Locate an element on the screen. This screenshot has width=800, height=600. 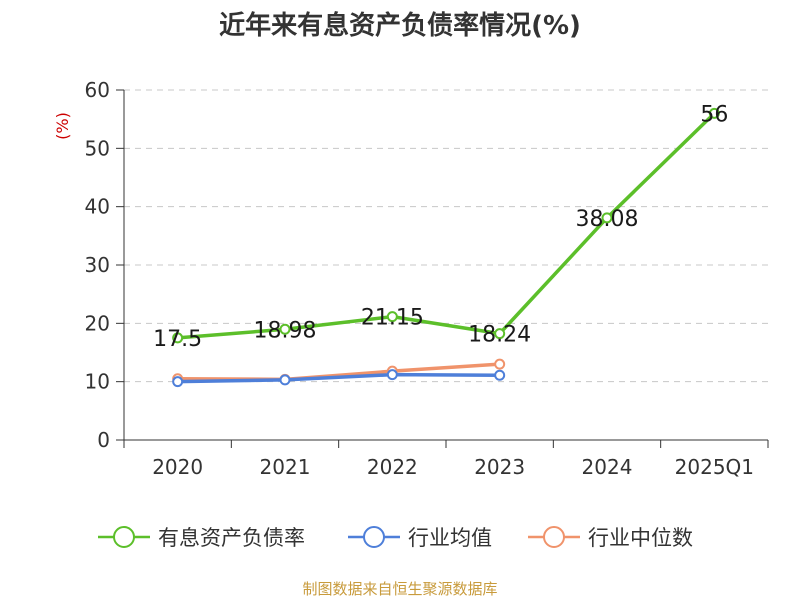
legend-label: 行业均值 is located at coordinates (450, 538).